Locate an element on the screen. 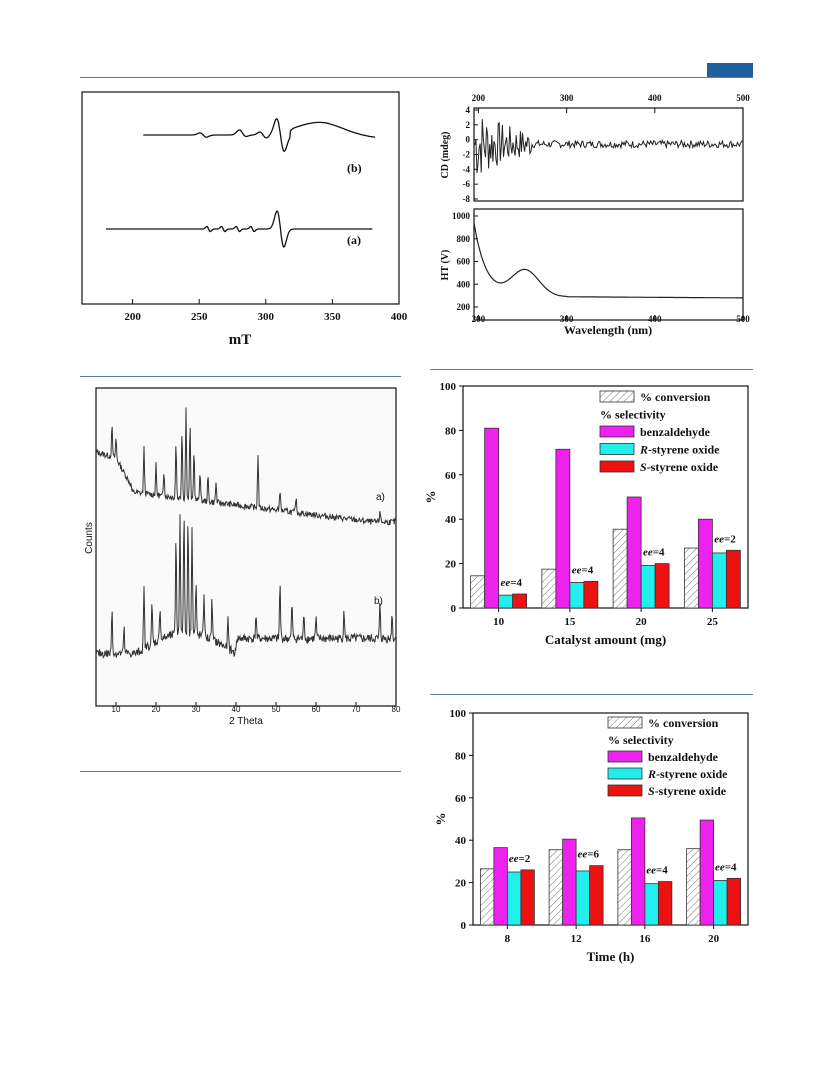  legend-label: S-styrene oxide is located at coordinates (679, 467).